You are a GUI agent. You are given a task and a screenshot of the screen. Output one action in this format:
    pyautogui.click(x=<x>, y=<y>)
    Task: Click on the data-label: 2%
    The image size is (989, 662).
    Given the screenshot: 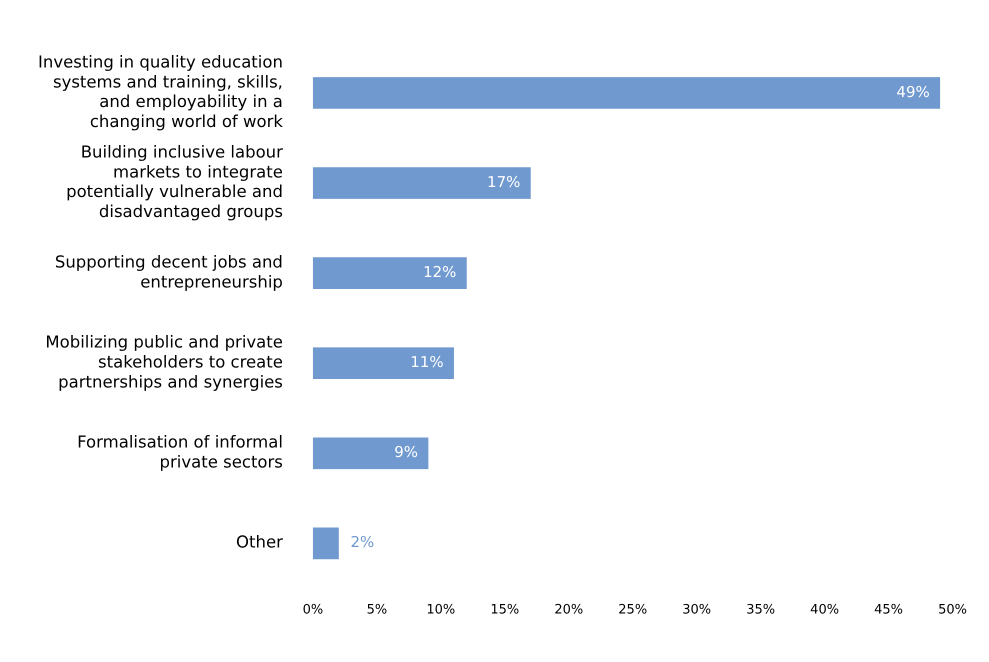 What is the action you would take?
    pyautogui.click(x=362, y=542)
    